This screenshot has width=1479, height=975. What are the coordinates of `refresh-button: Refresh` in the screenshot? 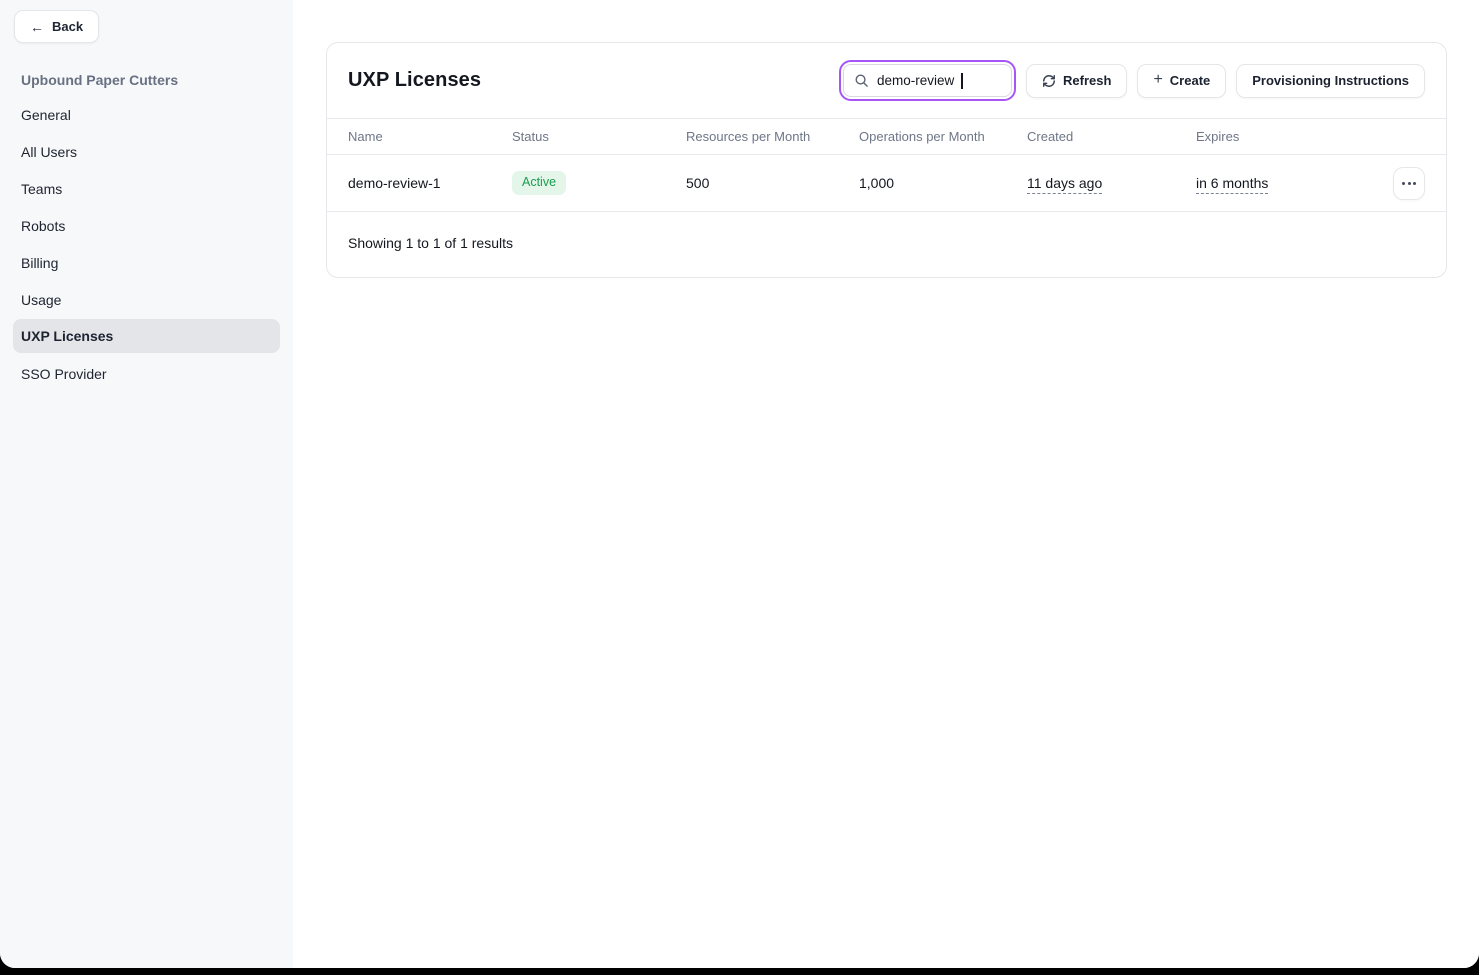 It's located at (1077, 80).